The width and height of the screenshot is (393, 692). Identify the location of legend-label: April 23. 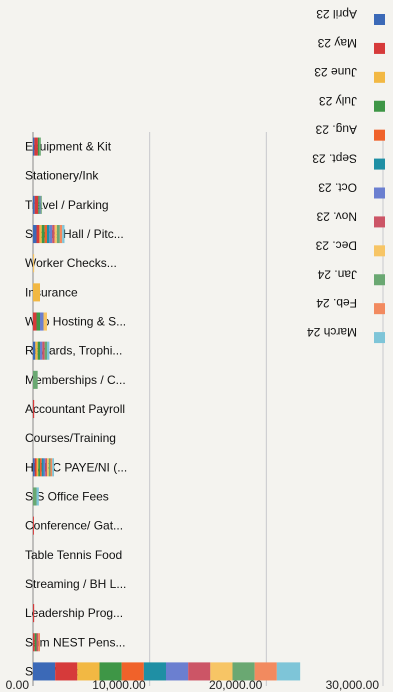
(336, 14).